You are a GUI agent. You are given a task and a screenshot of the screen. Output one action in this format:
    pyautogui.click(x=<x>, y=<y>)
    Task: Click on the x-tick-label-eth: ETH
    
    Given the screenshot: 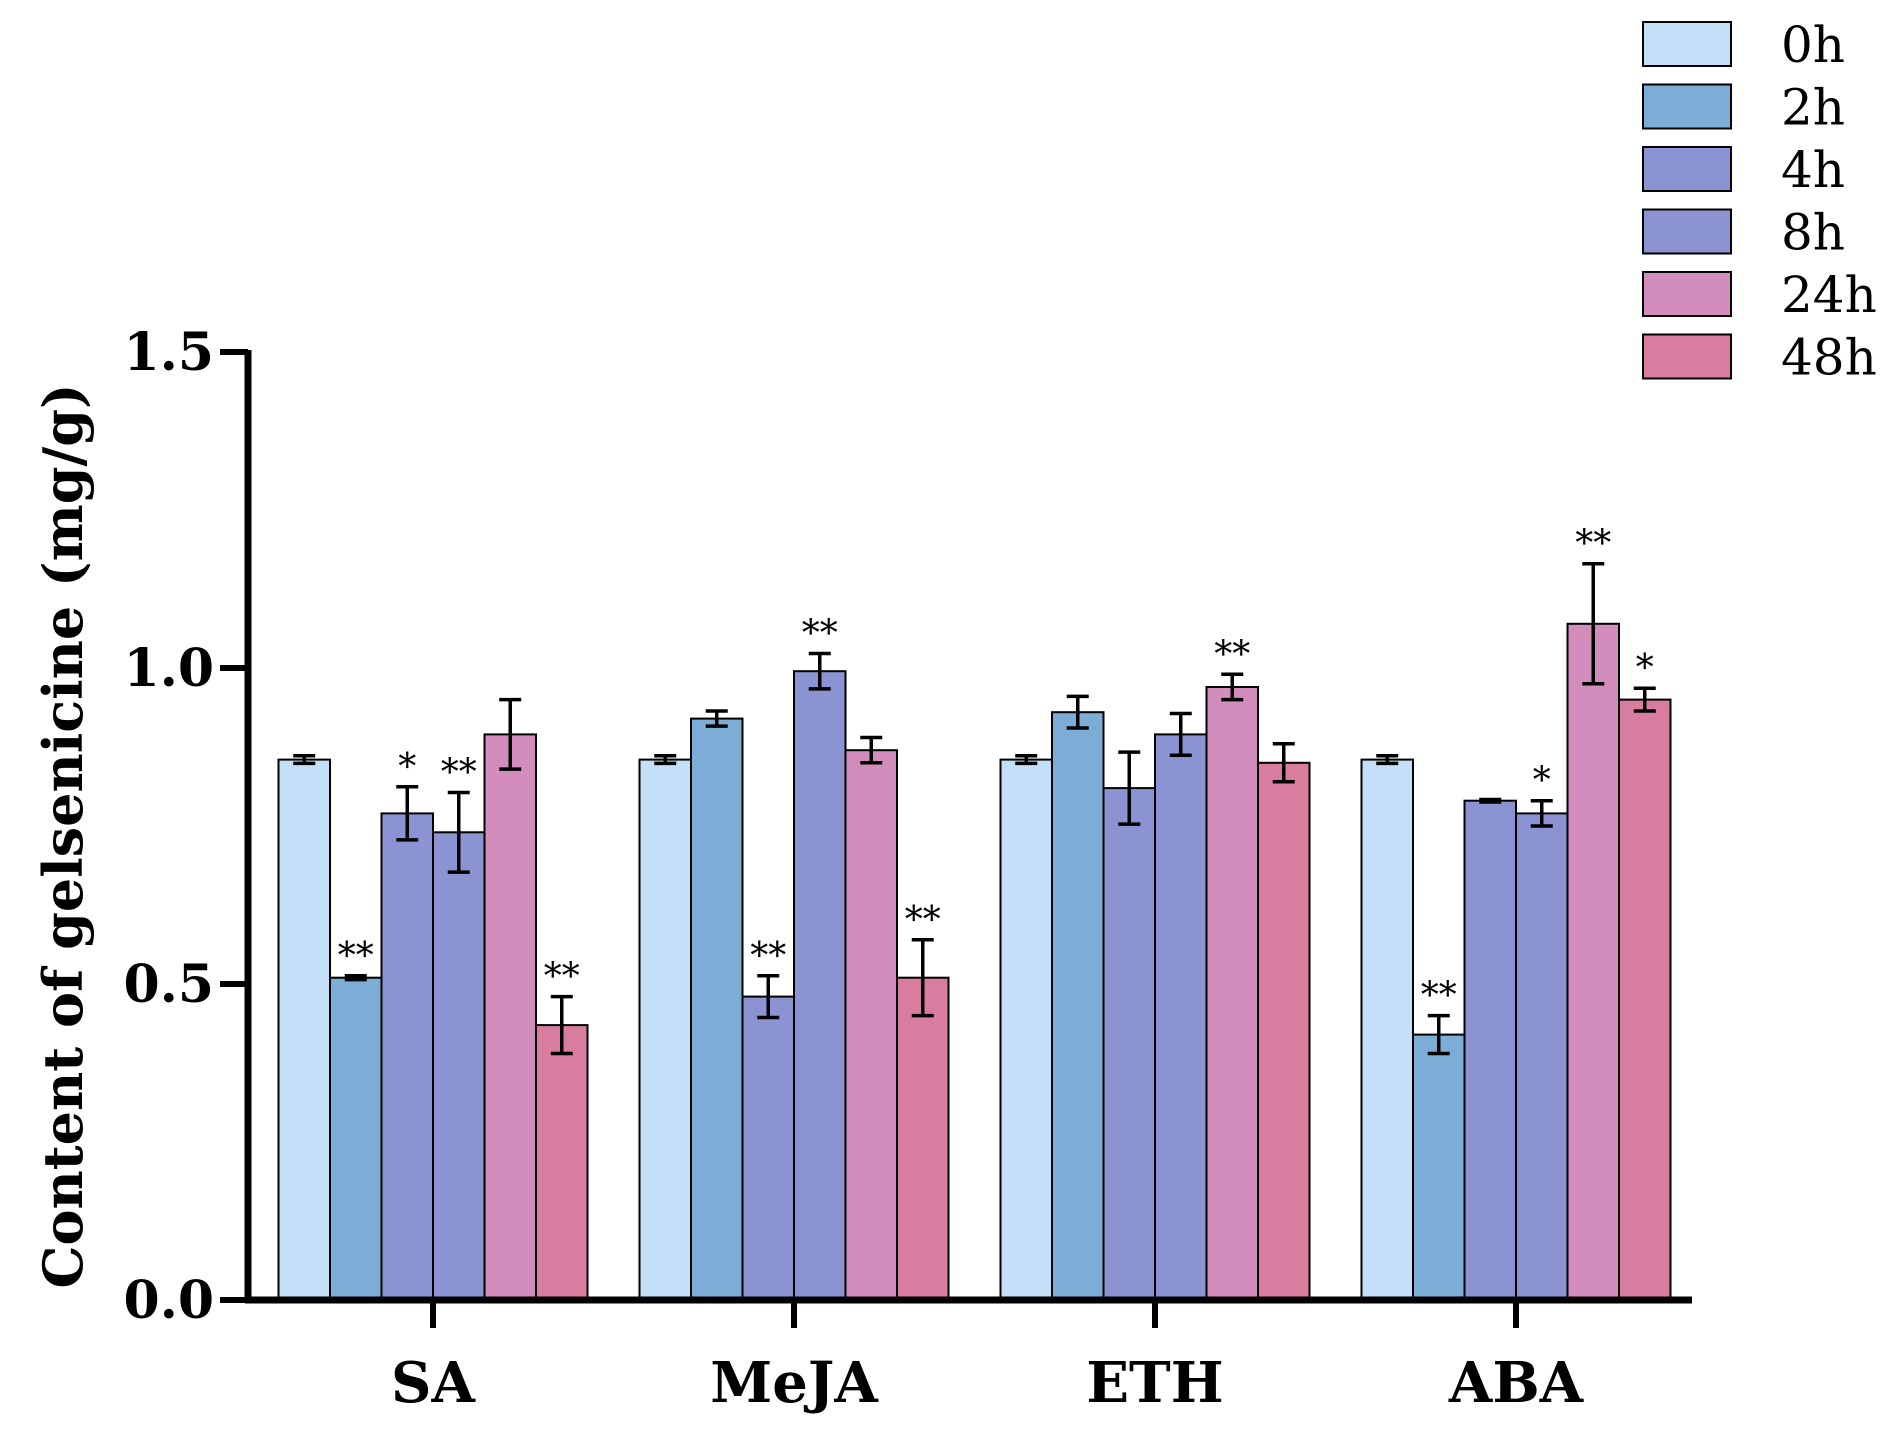 What is the action you would take?
    pyautogui.click(x=1154, y=1383)
    